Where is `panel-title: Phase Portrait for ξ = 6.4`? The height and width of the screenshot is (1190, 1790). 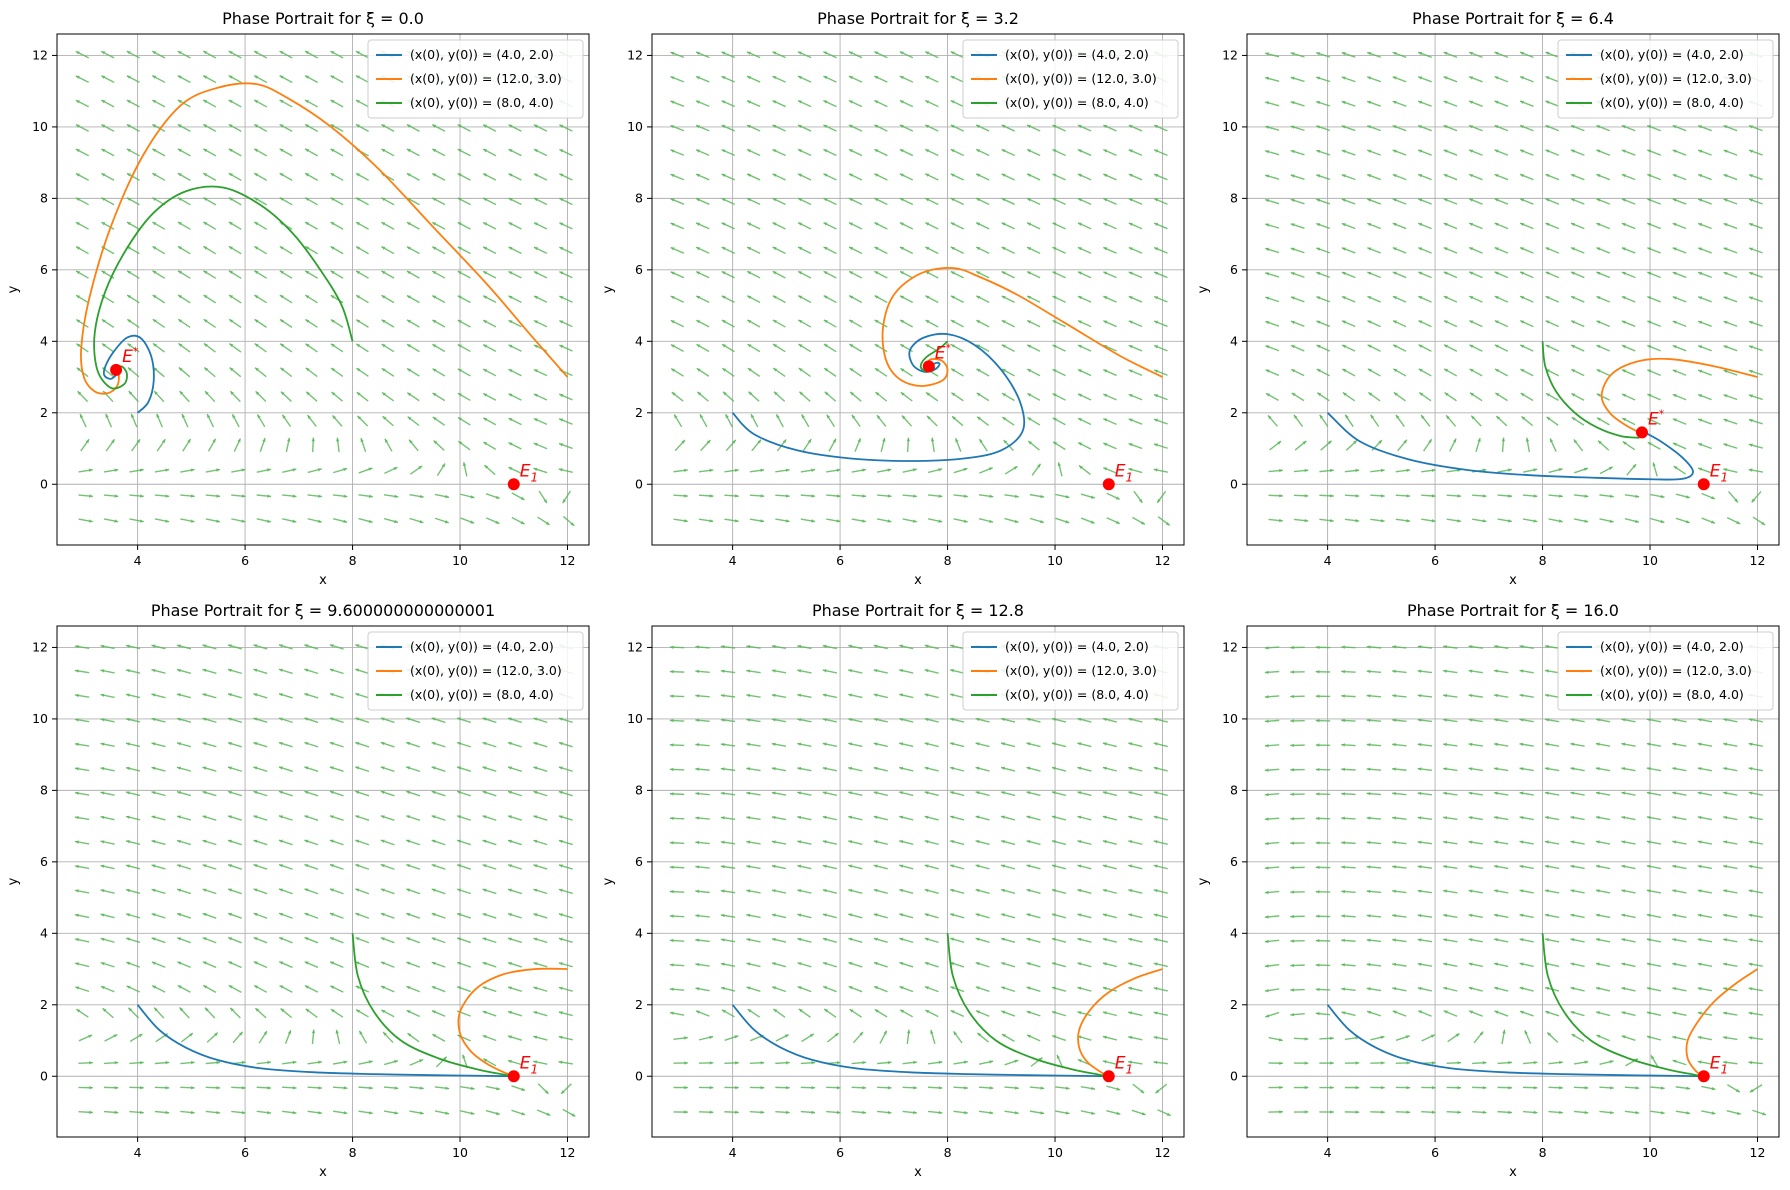 panel-title: Phase Portrait for ξ = 6.4 is located at coordinates (1513, 18).